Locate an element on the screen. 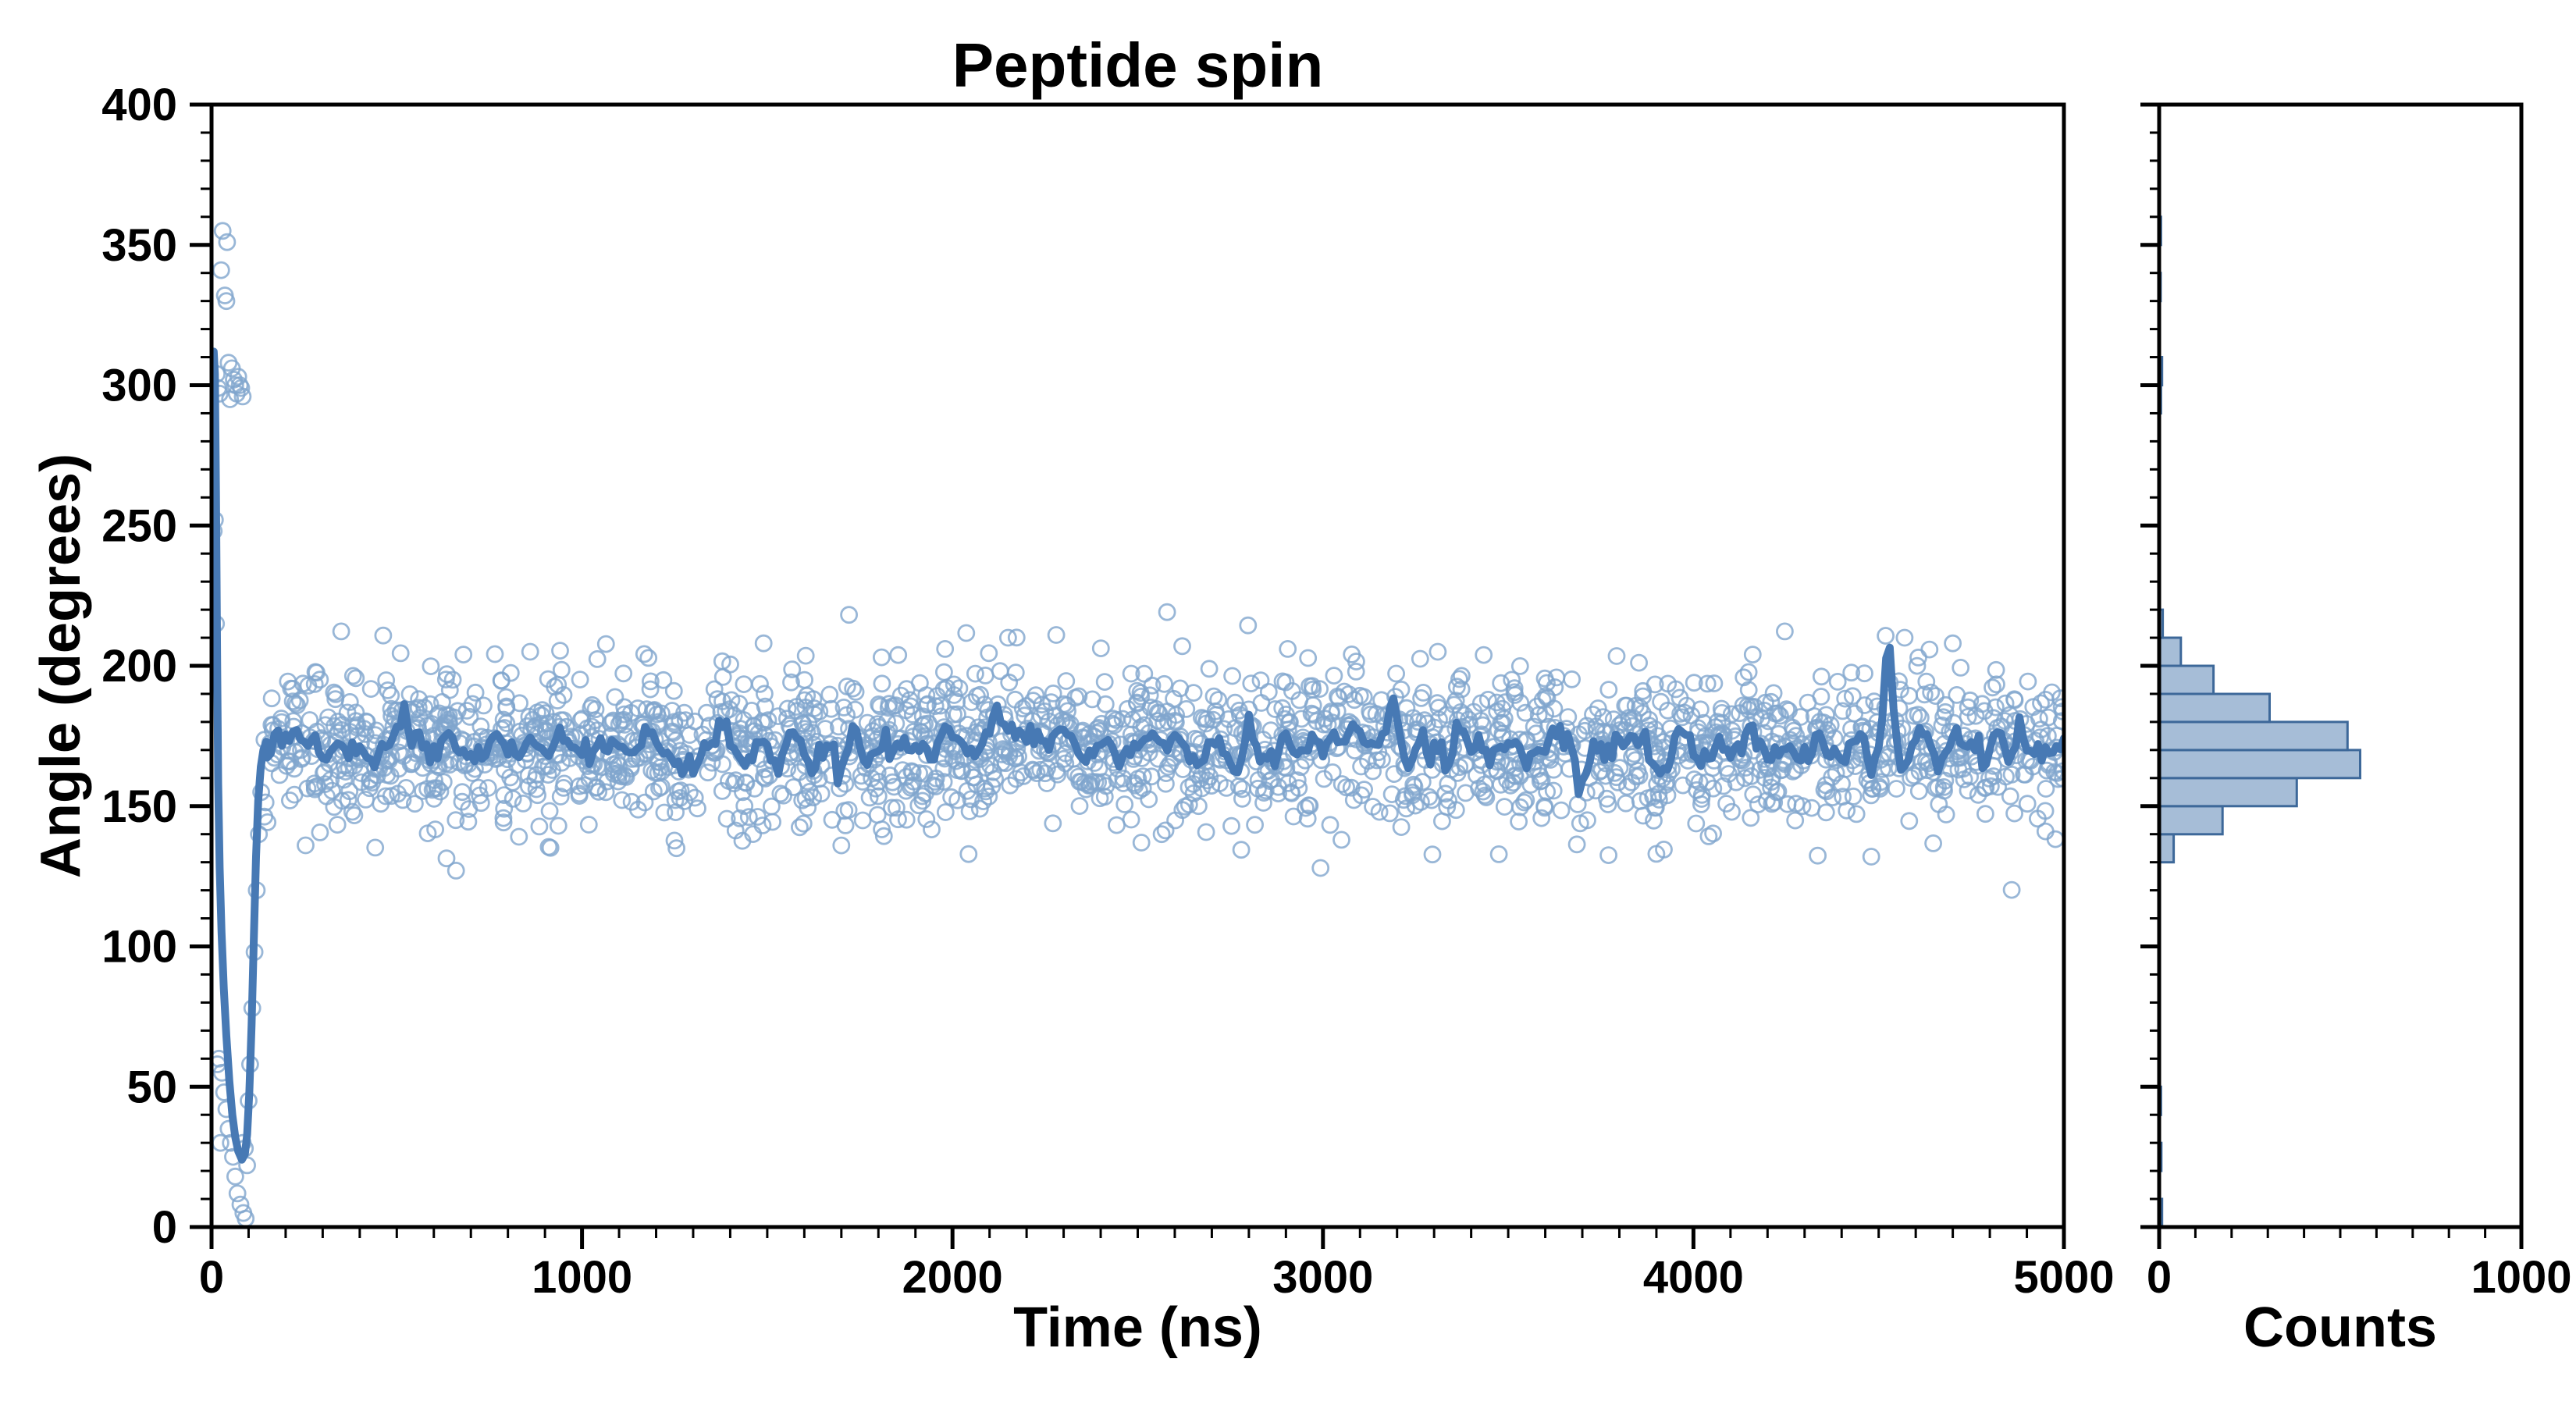 The height and width of the screenshot is (1405, 2576). y-tick-label: 200 is located at coordinates (139, 667).